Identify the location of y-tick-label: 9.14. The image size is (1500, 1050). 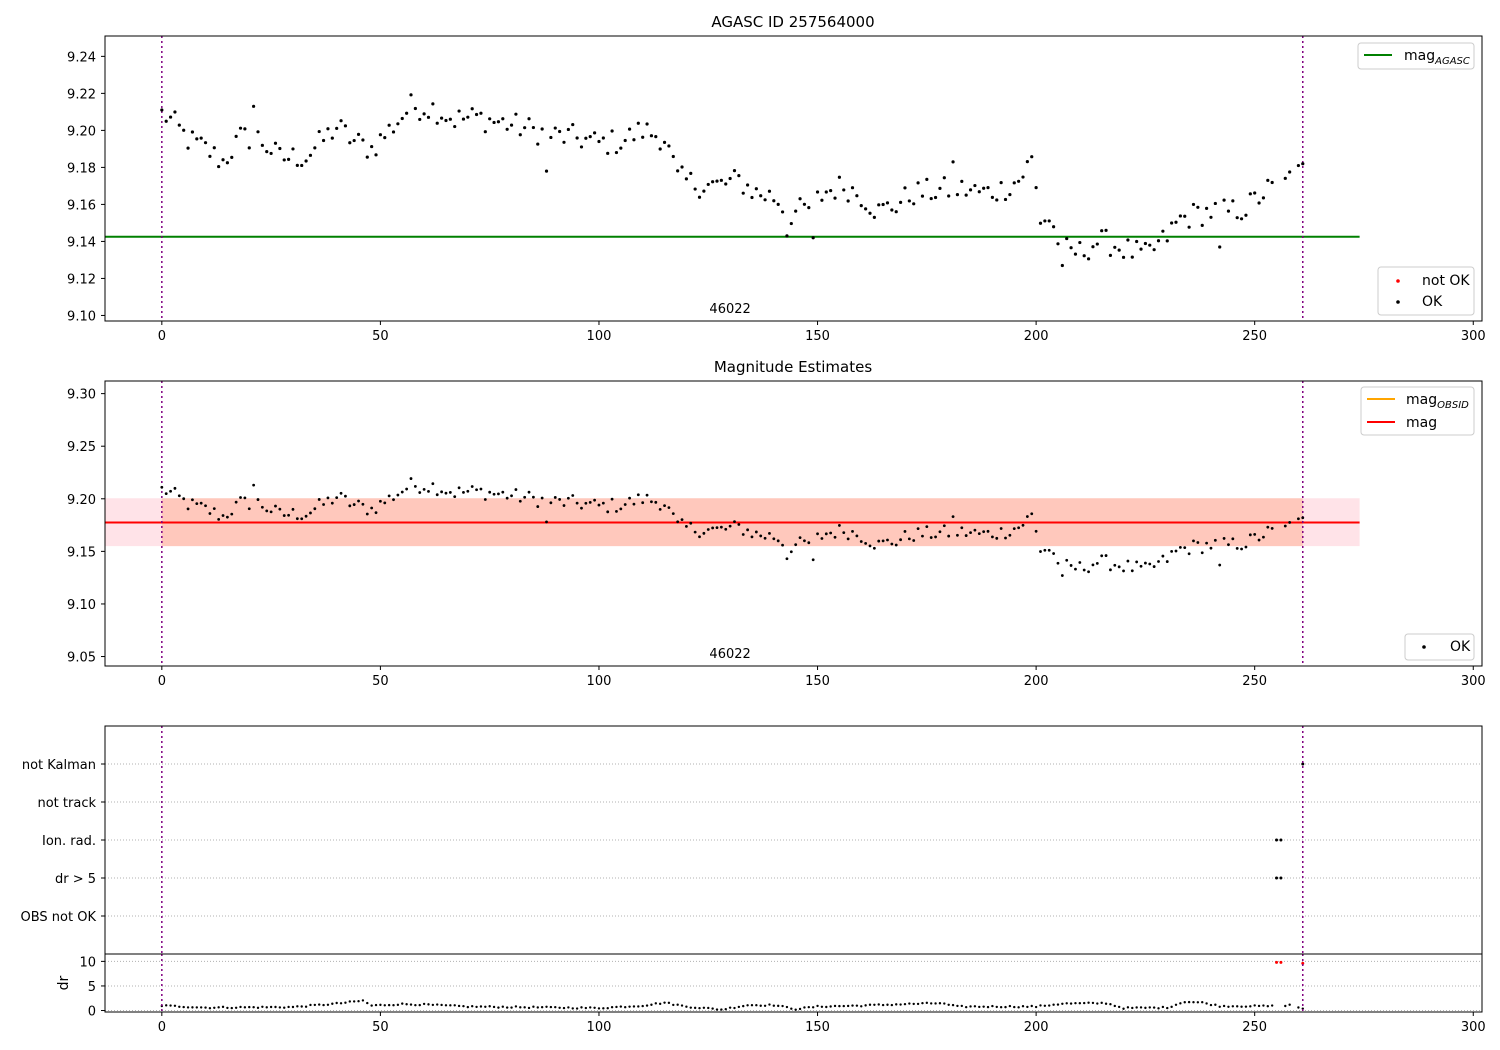
(81, 242).